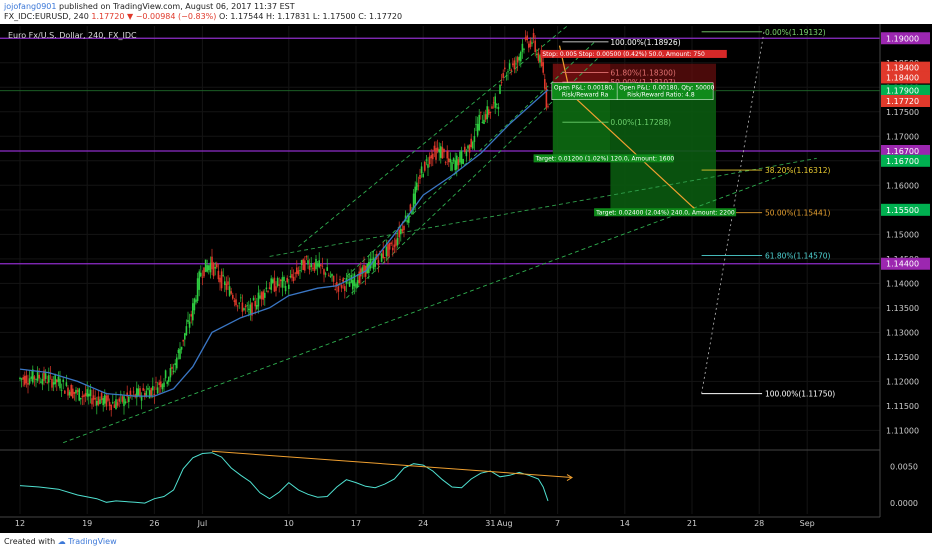 The width and height of the screenshot is (932, 550). I want to click on fib-extension-guide, so click(733, 212).